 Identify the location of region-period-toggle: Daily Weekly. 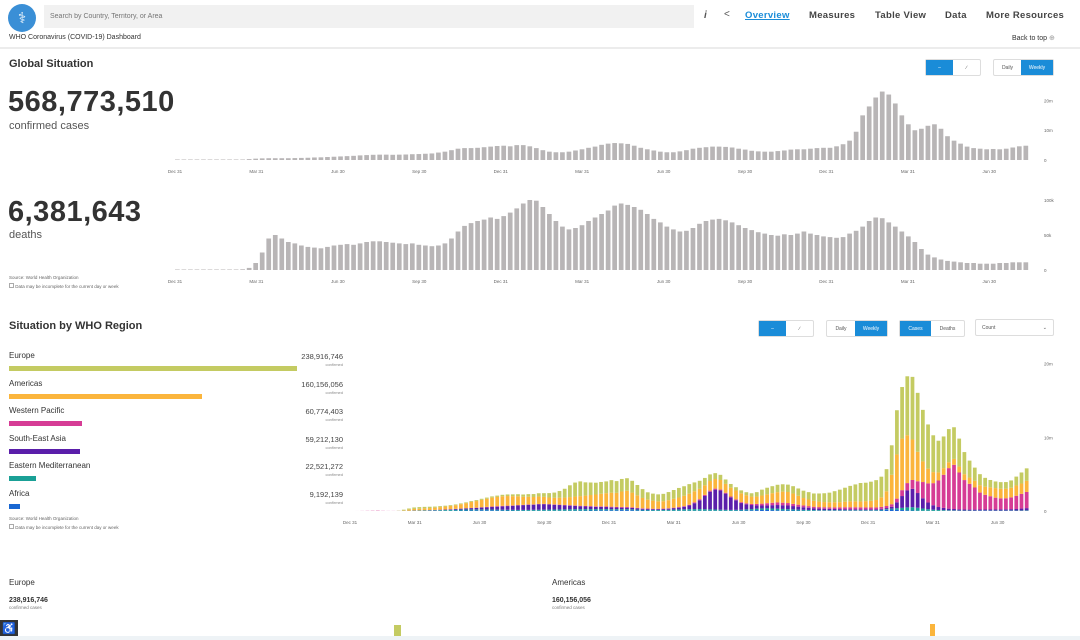
(857, 328).